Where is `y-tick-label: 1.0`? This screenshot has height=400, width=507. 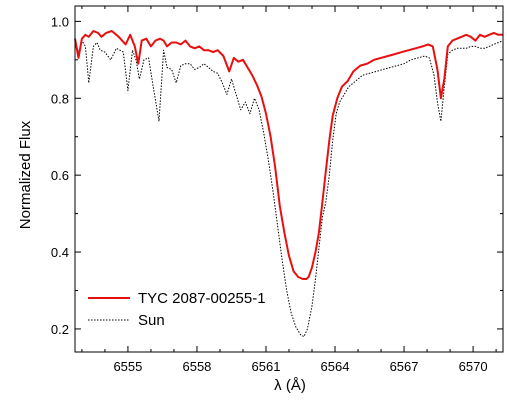
y-tick-label: 1.0 is located at coordinates (60, 21).